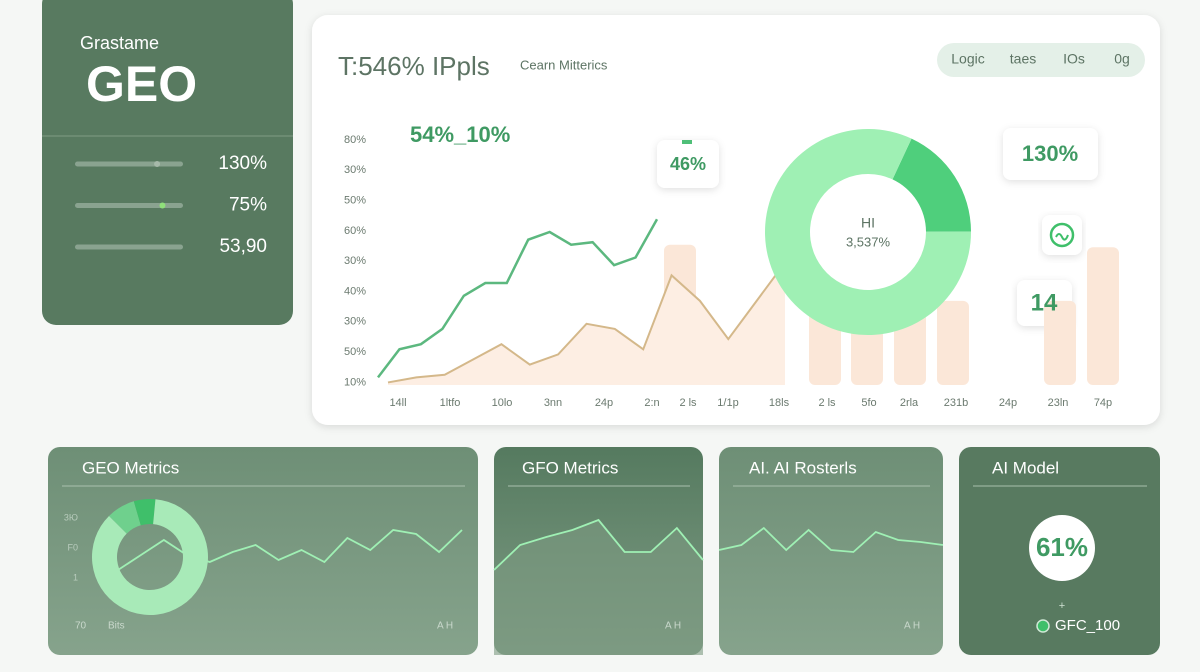 The height and width of the screenshot is (672, 1200). Describe the element at coordinates (502, 403) in the screenshot. I see `x-label: 10lo` at that location.